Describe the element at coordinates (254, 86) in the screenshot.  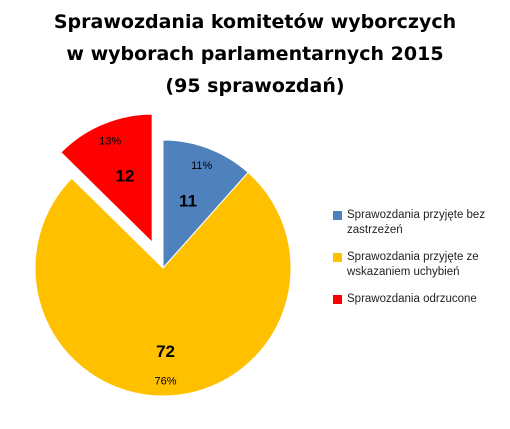
I see `chart-title: (95 sprawozdań)` at that location.